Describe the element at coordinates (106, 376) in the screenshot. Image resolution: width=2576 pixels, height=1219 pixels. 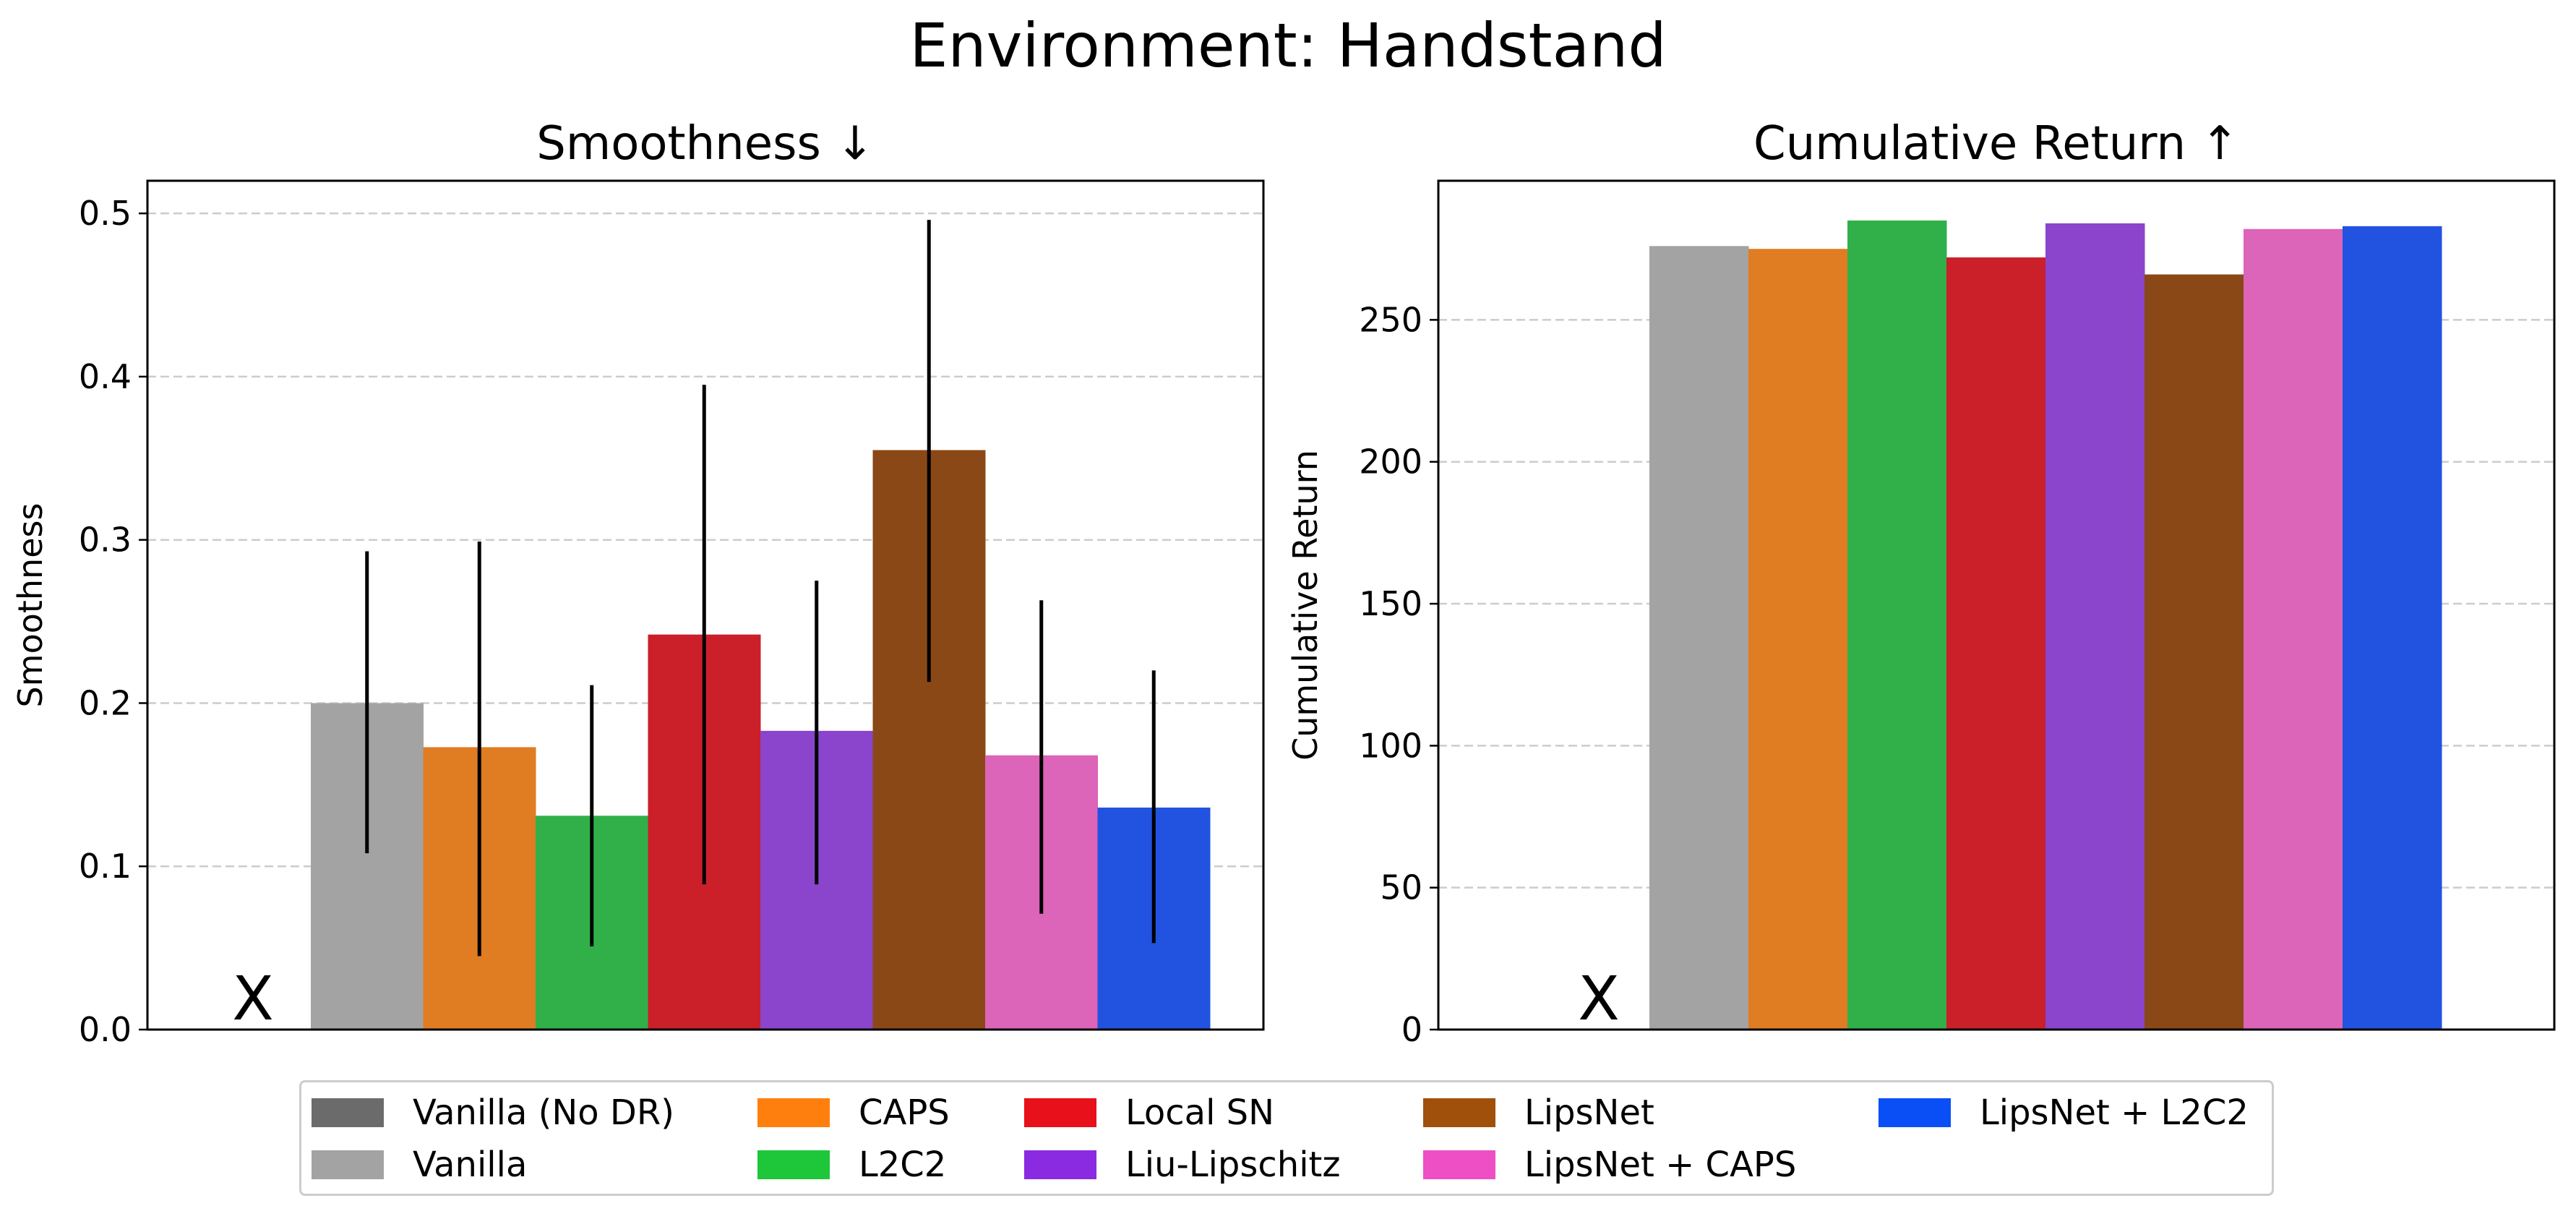
I see `y-tick-label: 0.4` at that location.